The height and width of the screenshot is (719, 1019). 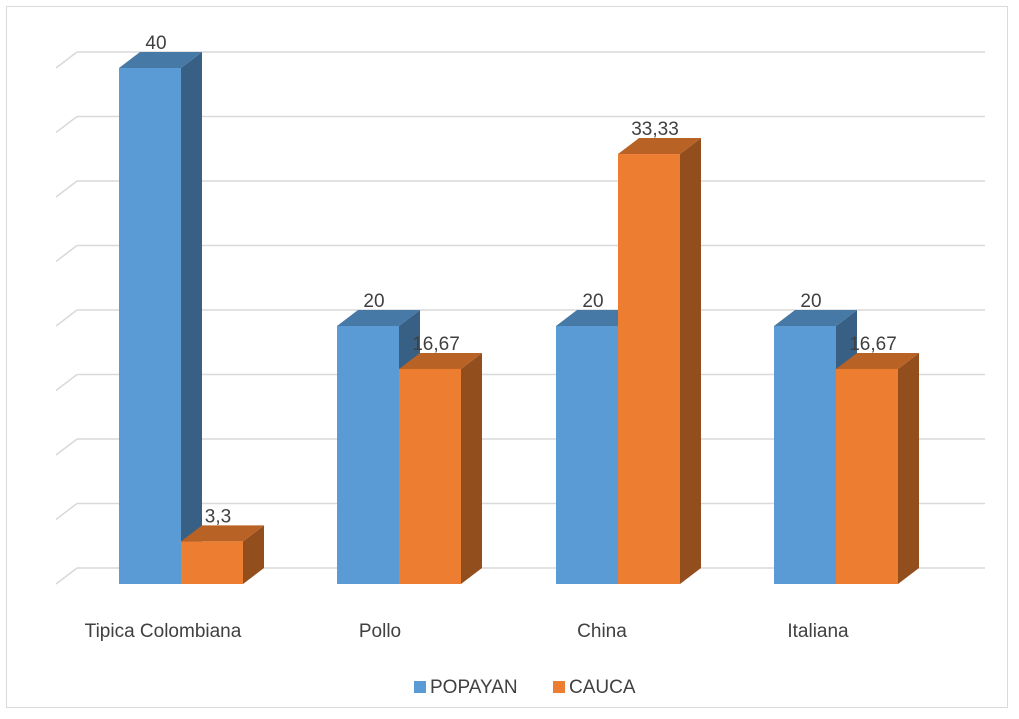 What do you see at coordinates (655, 129) in the screenshot?
I see `data-label-cauca-2: 33,33` at bounding box center [655, 129].